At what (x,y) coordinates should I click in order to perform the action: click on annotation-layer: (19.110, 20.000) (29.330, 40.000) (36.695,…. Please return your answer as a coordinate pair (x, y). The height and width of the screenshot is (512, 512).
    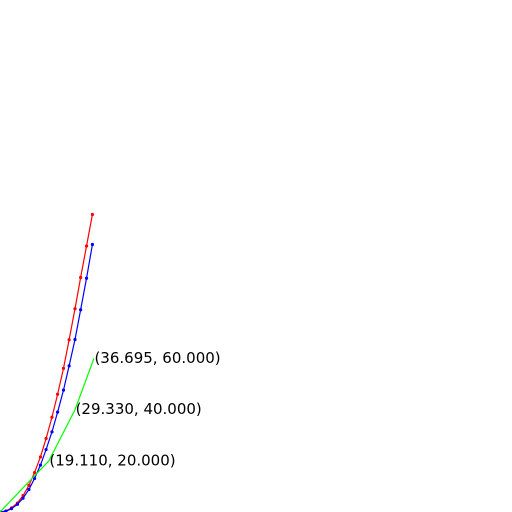
    Looking at the image, I should click on (134, 409).